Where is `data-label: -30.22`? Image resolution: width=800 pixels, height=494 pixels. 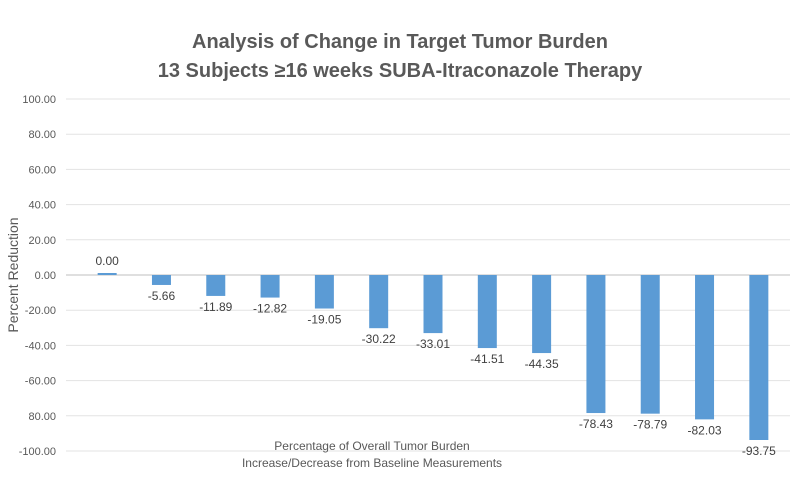
data-label: -30.22 is located at coordinates (379, 339).